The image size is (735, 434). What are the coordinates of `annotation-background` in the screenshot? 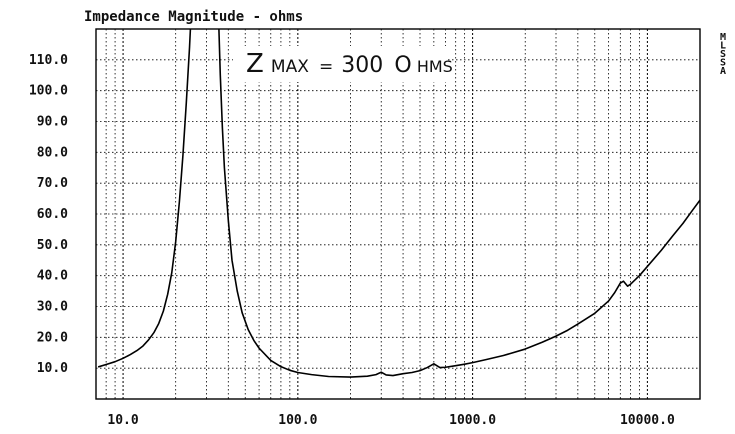 It's located at (340, 64).